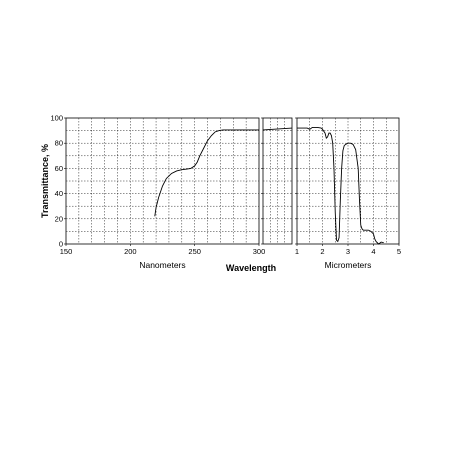  I want to click on x-tick-label: 5, so click(399, 251).